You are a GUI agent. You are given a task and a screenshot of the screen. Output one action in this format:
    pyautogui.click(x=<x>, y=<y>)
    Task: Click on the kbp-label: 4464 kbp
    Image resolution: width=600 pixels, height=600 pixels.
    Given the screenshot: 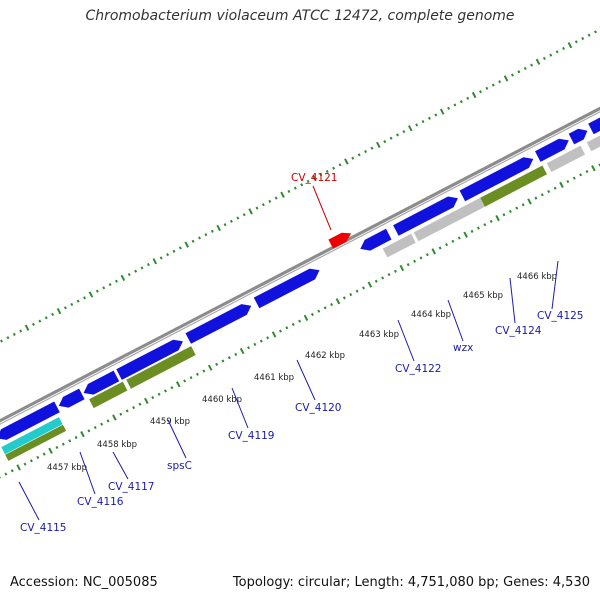 What is the action you would take?
    pyautogui.click(x=431, y=315)
    